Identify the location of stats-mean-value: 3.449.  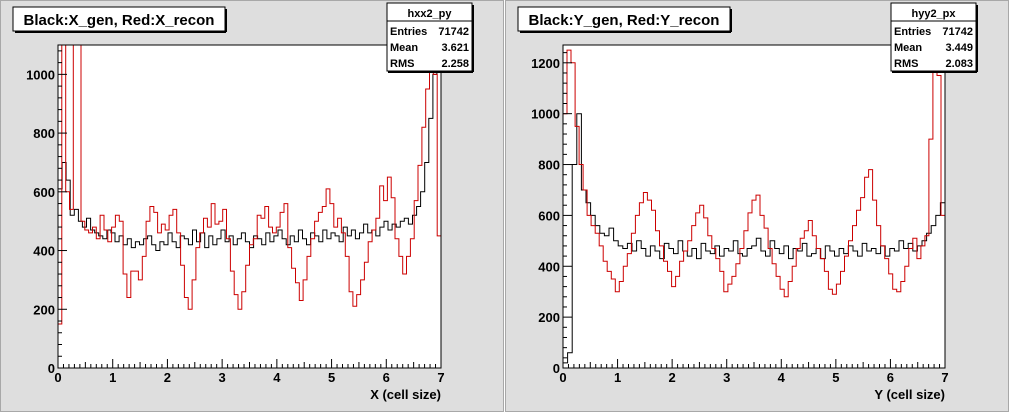
(959, 48).